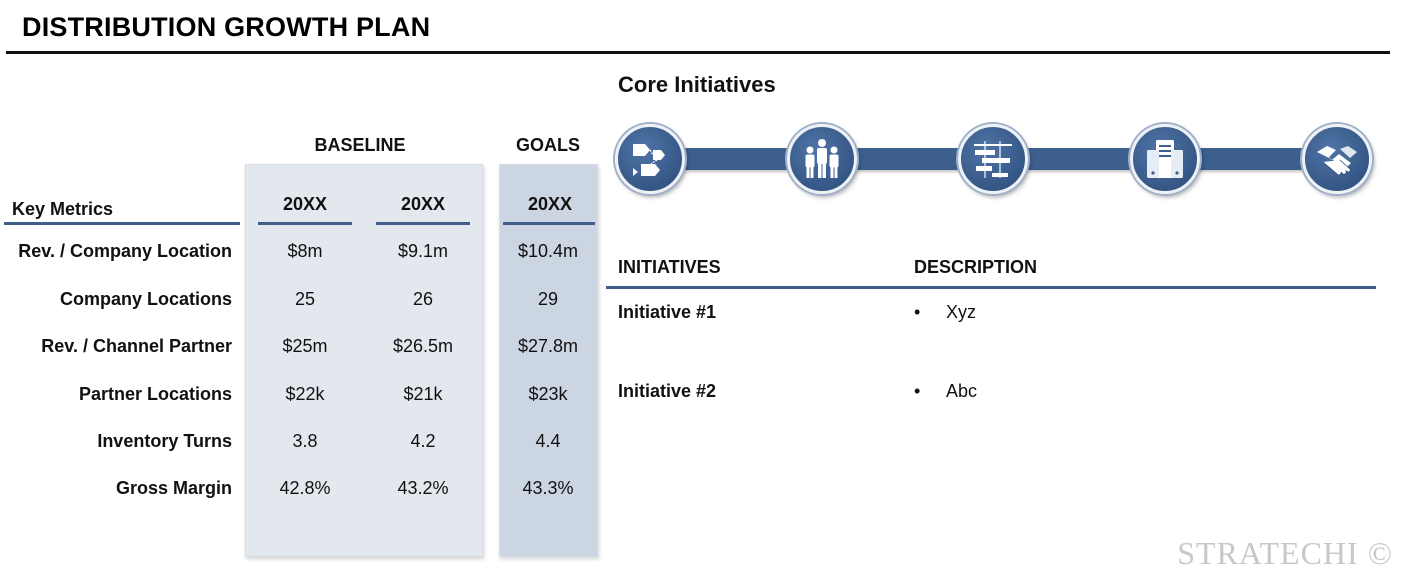 The width and height of the screenshot is (1401, 574). I want to click on metric-cell: $22k, so click(305, 394).